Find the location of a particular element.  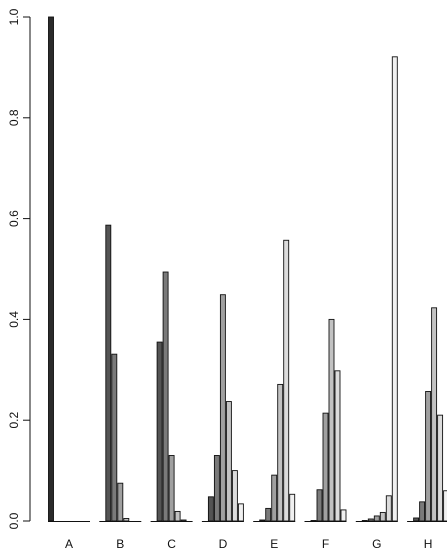

y-tick-label: 0.0 is located at coordinates (14, 520).